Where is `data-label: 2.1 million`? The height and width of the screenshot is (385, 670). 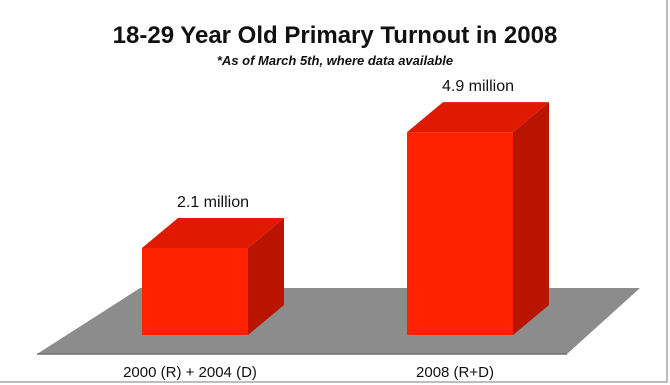
data-label: 2.1 million is located at coordinates (213, 202).